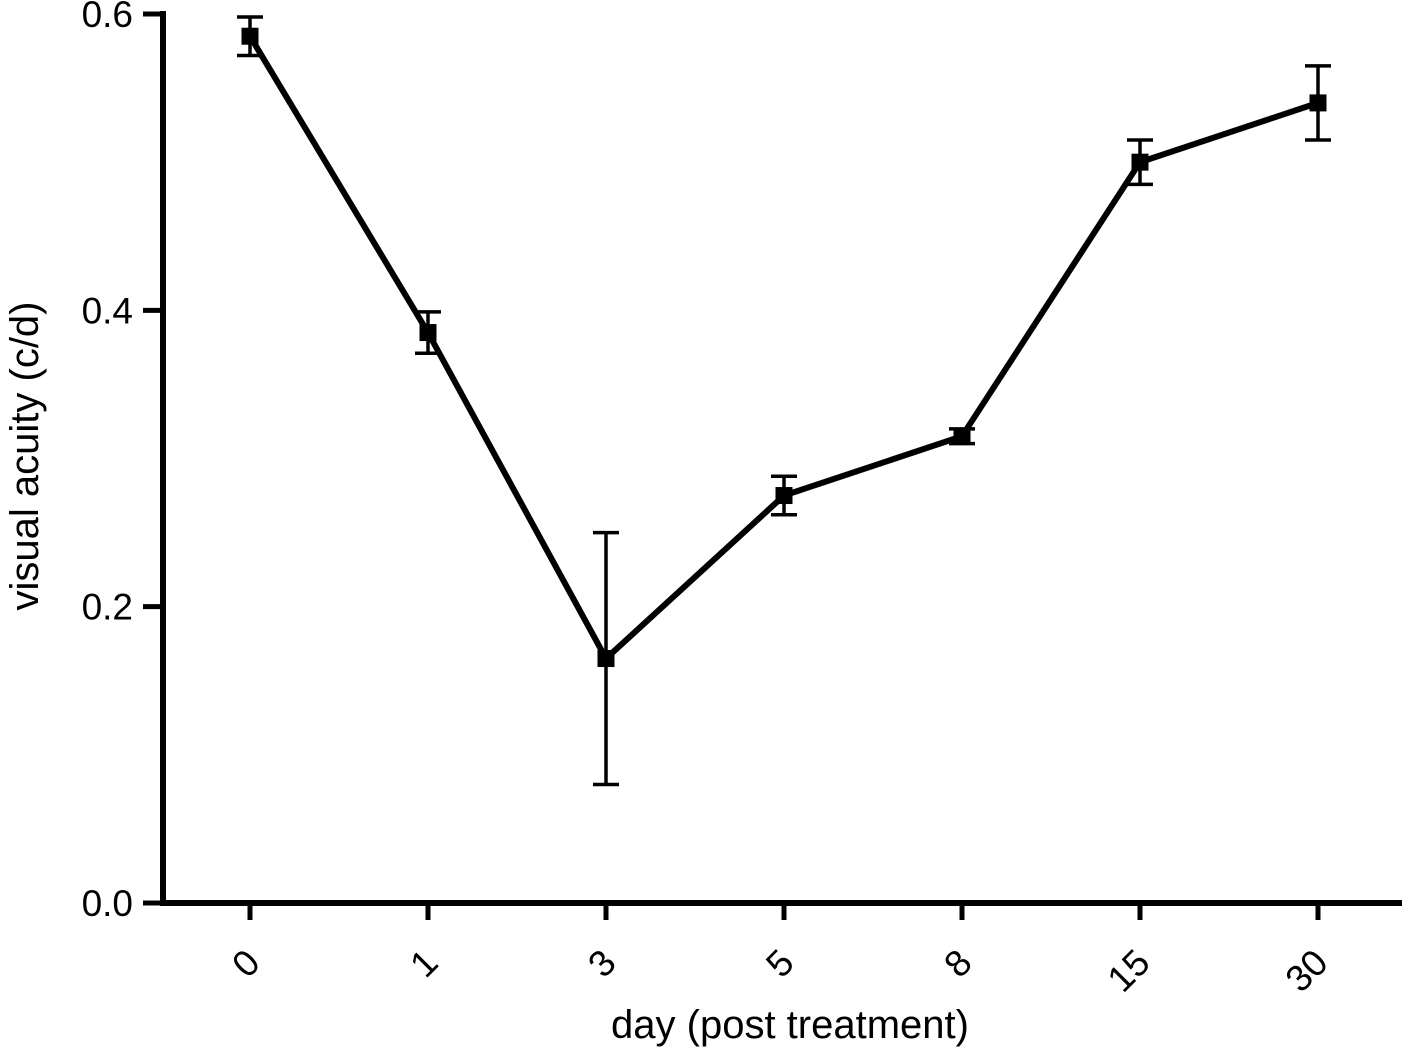 The height and width of the screenshot is (1052, 1411). Describe the element at coordinates (1307, 971) in the screenshot. I see `x-tick-label: 30` at that location.